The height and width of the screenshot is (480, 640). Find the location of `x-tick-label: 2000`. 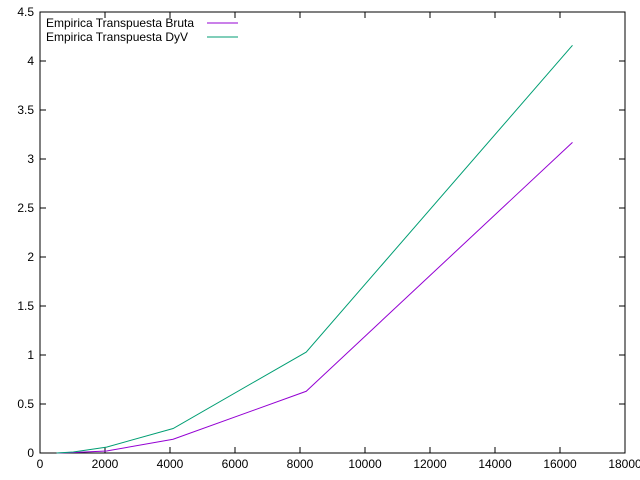

x-tick-label: 2000 is located at coordinates (105, 464).